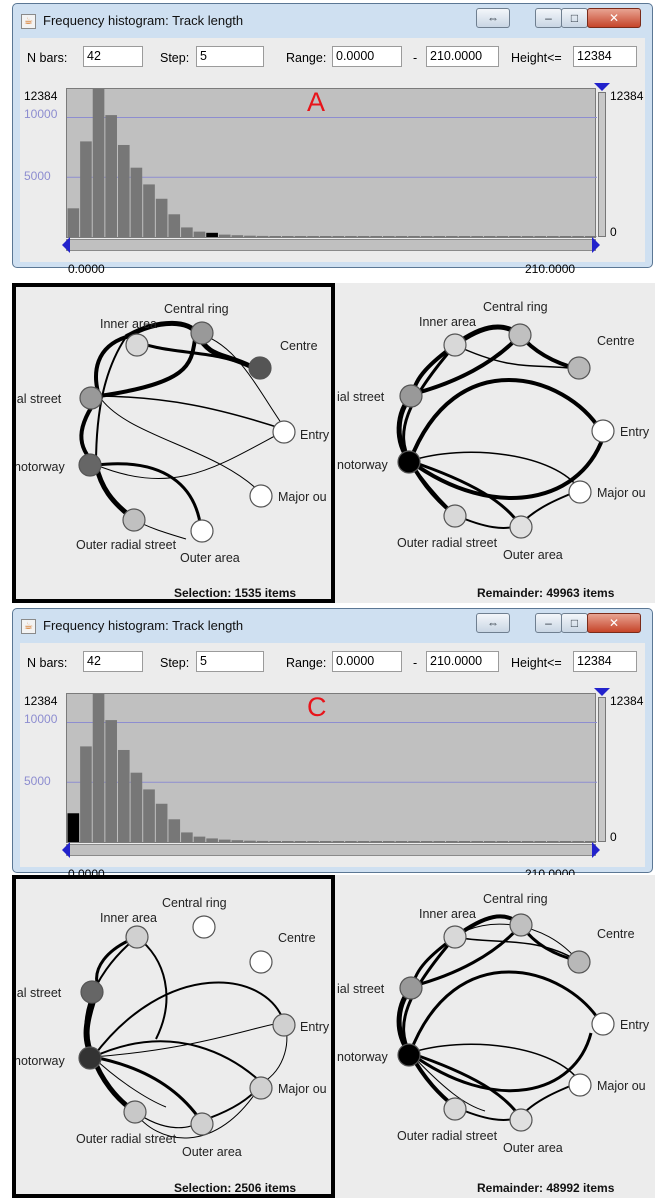 The height and width of the screenshot is (1202, 655). I want to click on maximize-button: □, so click(574, 18).